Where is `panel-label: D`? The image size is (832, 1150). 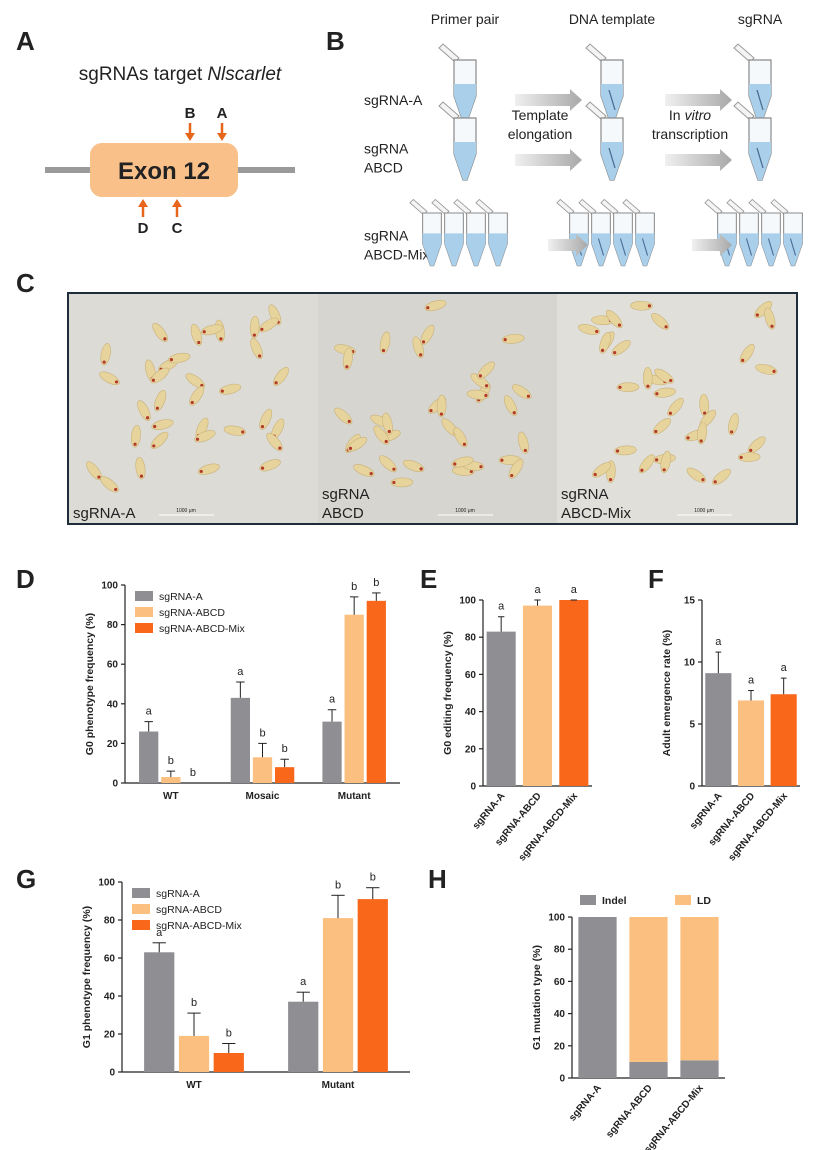
panel-label: D is located at coordinates (25, 579).